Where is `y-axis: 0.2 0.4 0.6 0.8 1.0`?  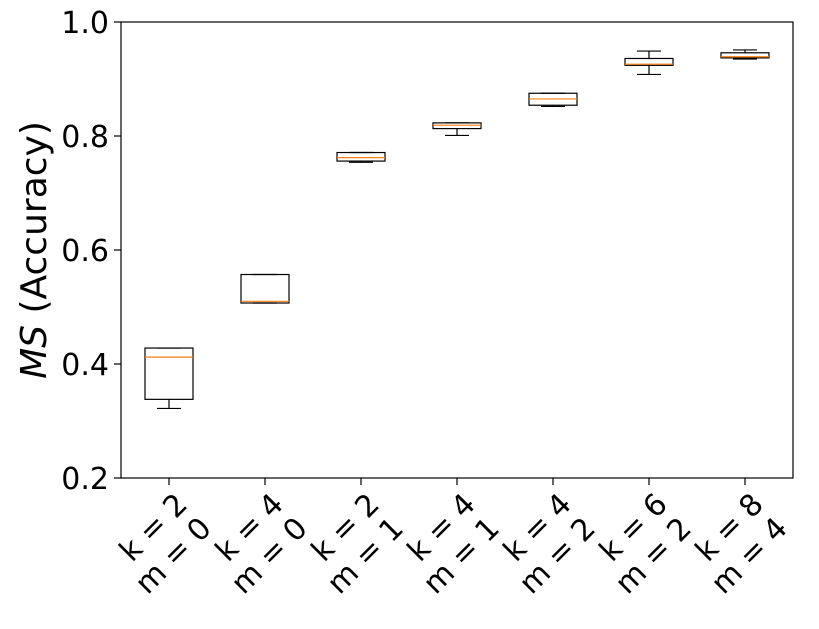 y-axis: 0.2 0.4 0.6 0.8 1.0 is located at coordinates (91, 251).